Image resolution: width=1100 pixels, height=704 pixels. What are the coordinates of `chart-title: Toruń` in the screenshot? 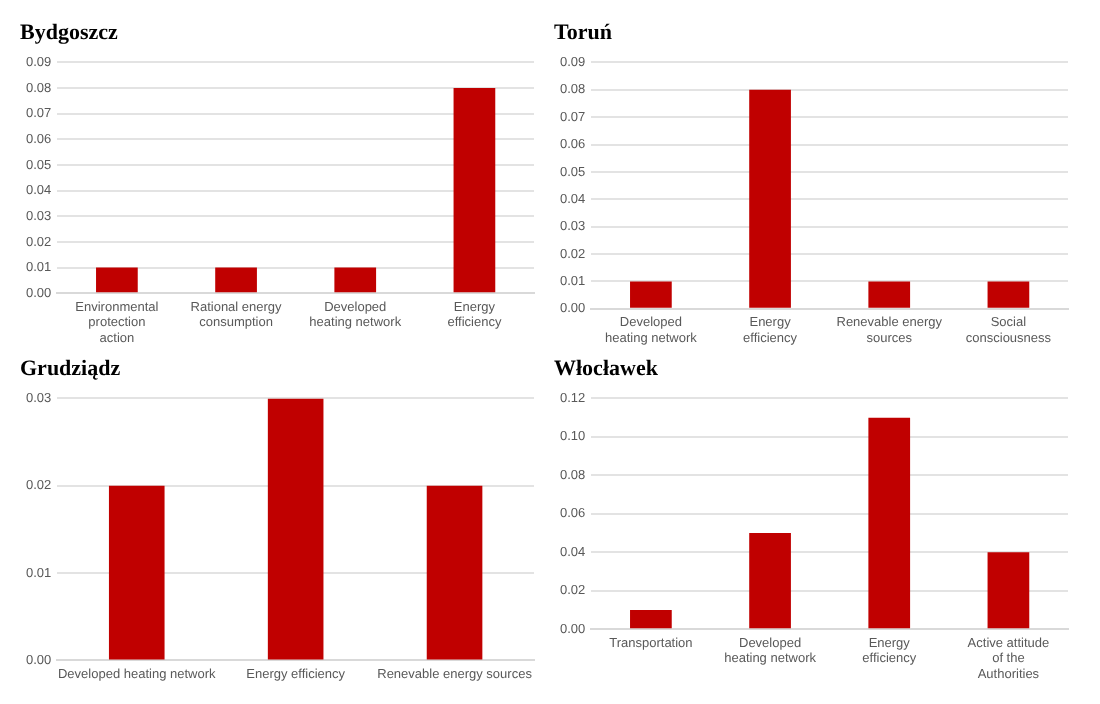 It's located at (583, 32).